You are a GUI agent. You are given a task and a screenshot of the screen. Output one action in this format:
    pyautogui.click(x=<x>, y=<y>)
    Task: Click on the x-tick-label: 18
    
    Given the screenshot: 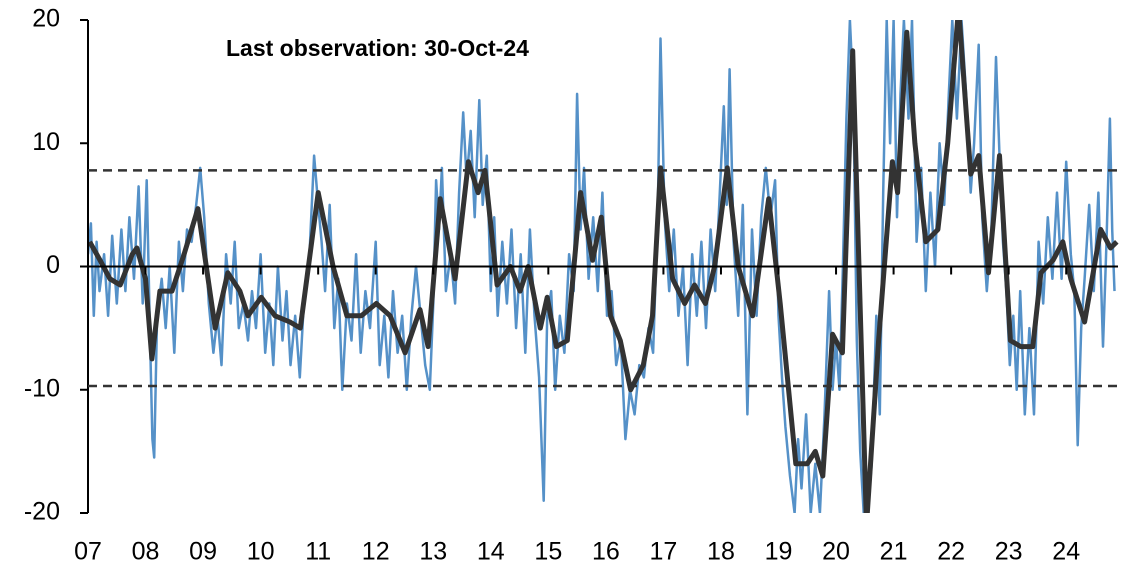 What is the action you would take?
    pyautogui.click(x=721, y=552)
    